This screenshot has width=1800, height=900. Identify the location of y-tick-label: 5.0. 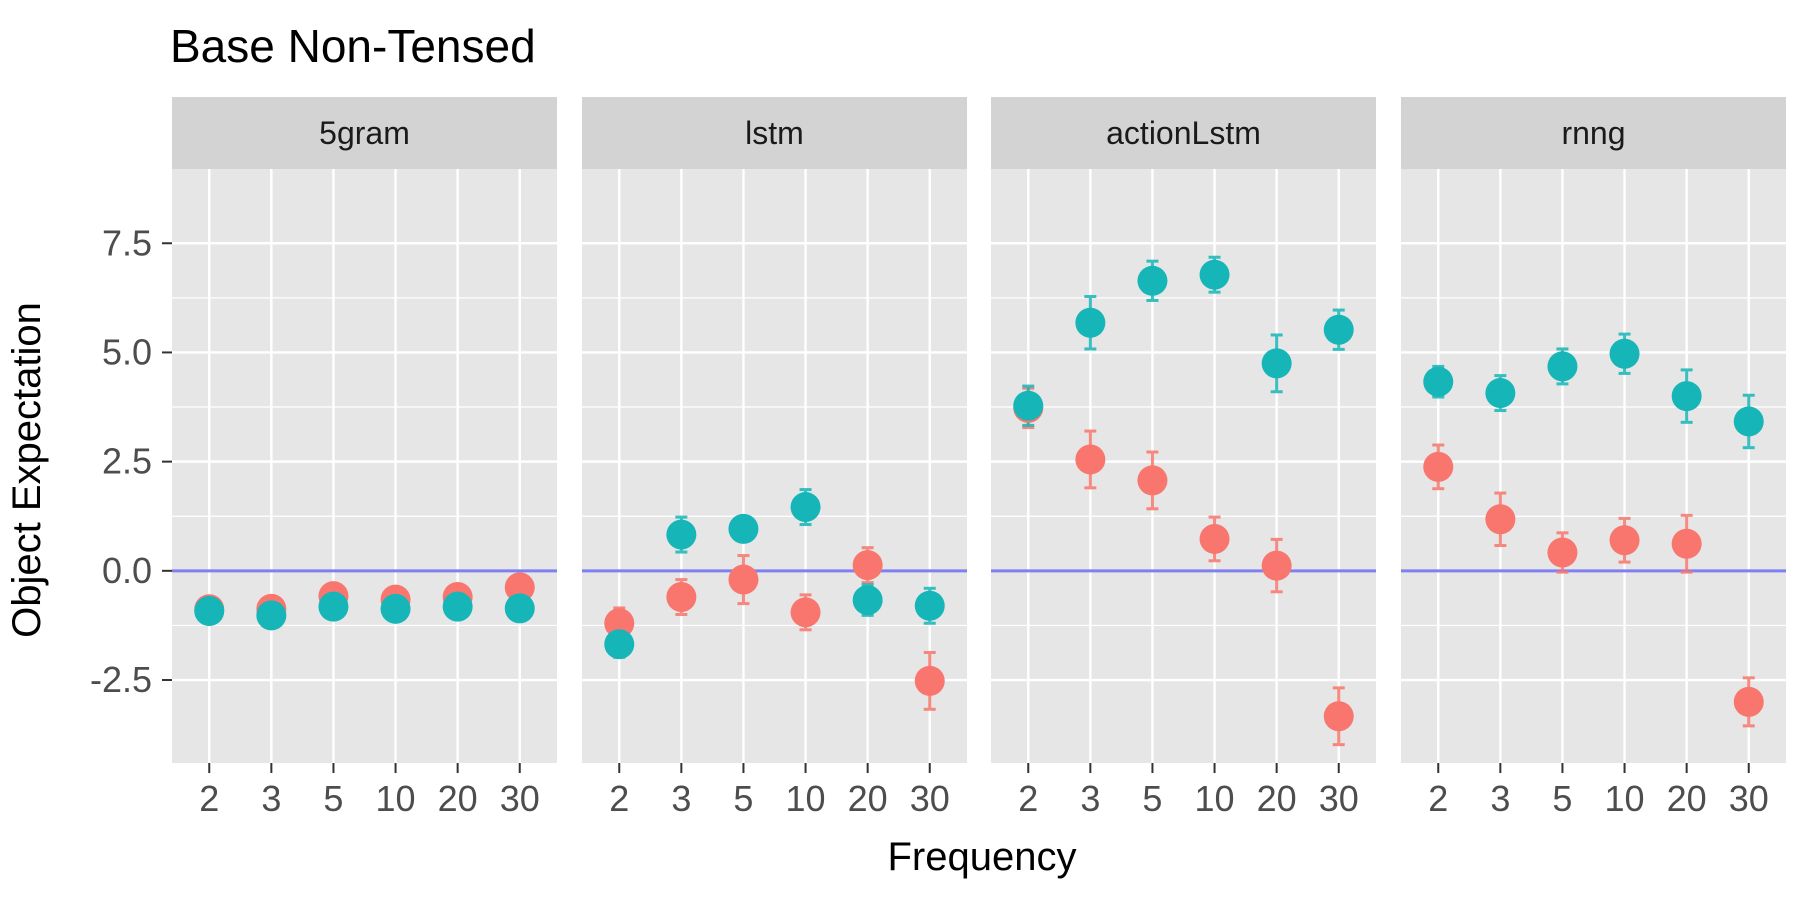
(127, 351).